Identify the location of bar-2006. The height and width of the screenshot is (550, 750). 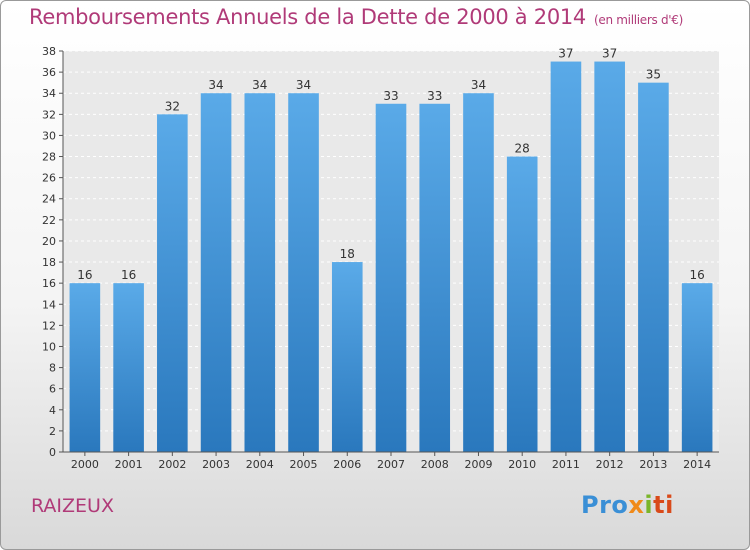
(347, 357).